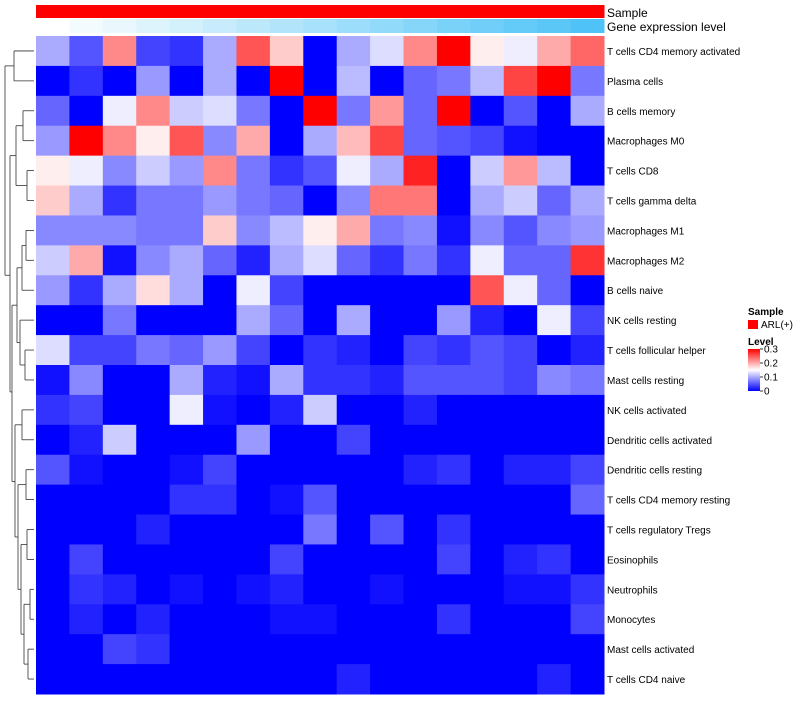 The height and width of the screenshot is (705, 800). What do you see at coordinates (632, 560) in the screenshot?
I see `row-label: Eosinophils` at bounding box center [632, 560].